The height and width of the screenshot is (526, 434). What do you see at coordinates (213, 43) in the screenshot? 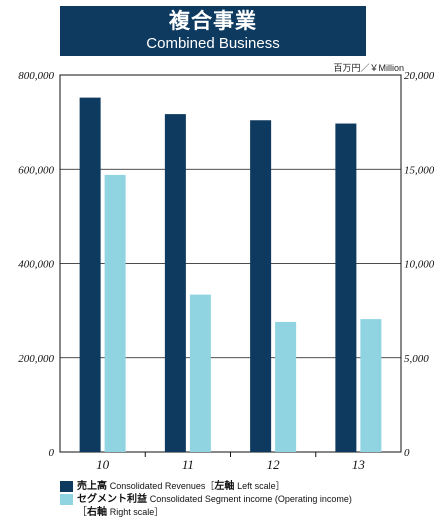
I see `chart-title-en: Combined Business` at bounding box center [213, 43].